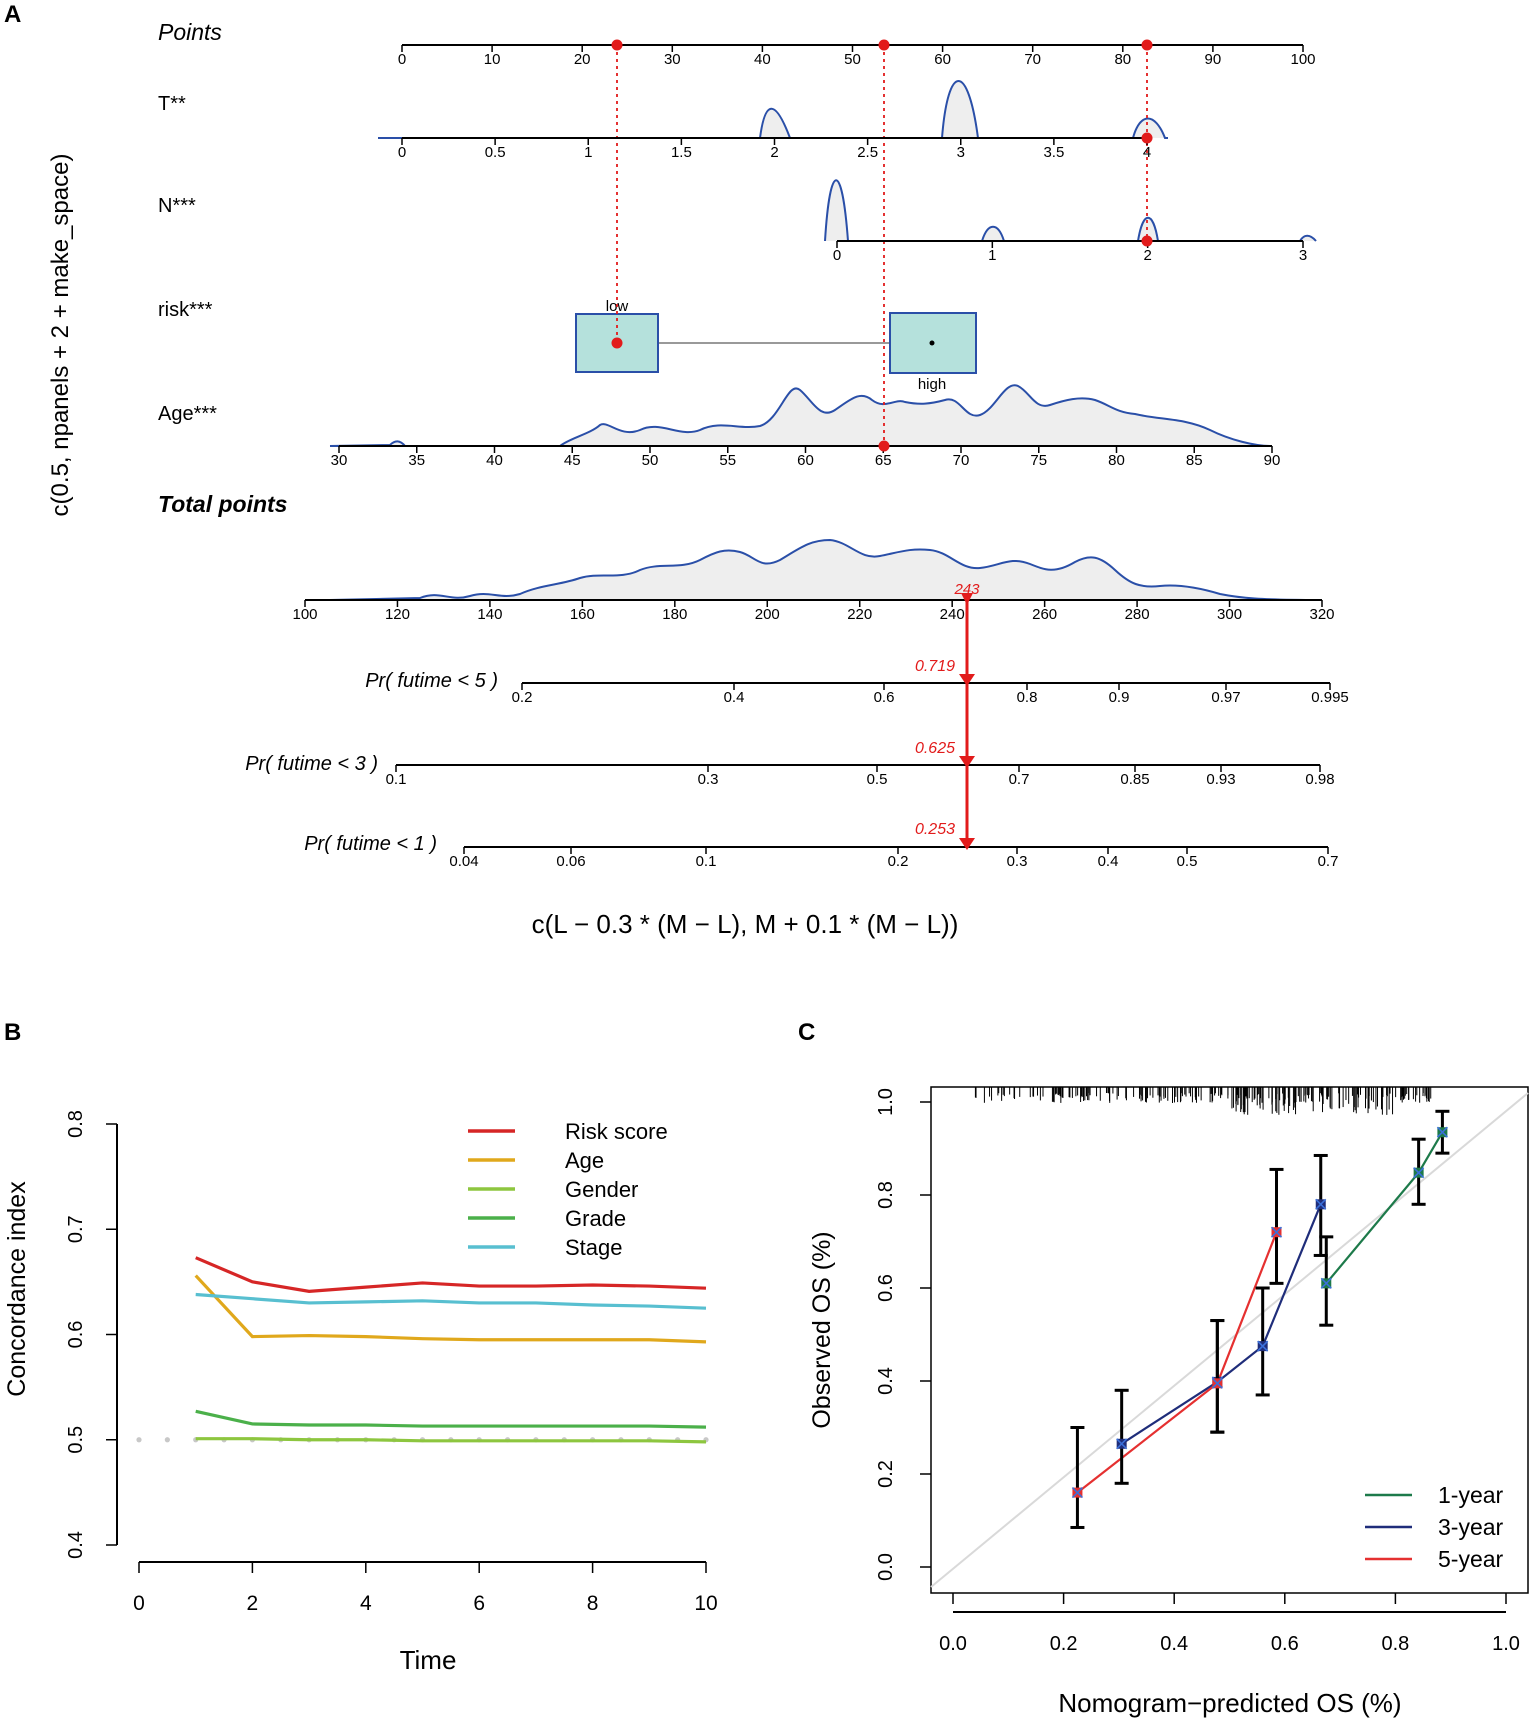 Image resolution: width=1536 pixels, height=1721 pixels. Describe the element at coordinates (1174, 1644) in the screenshot. I see `calibration-x-tick-label: 0.4` at that location.